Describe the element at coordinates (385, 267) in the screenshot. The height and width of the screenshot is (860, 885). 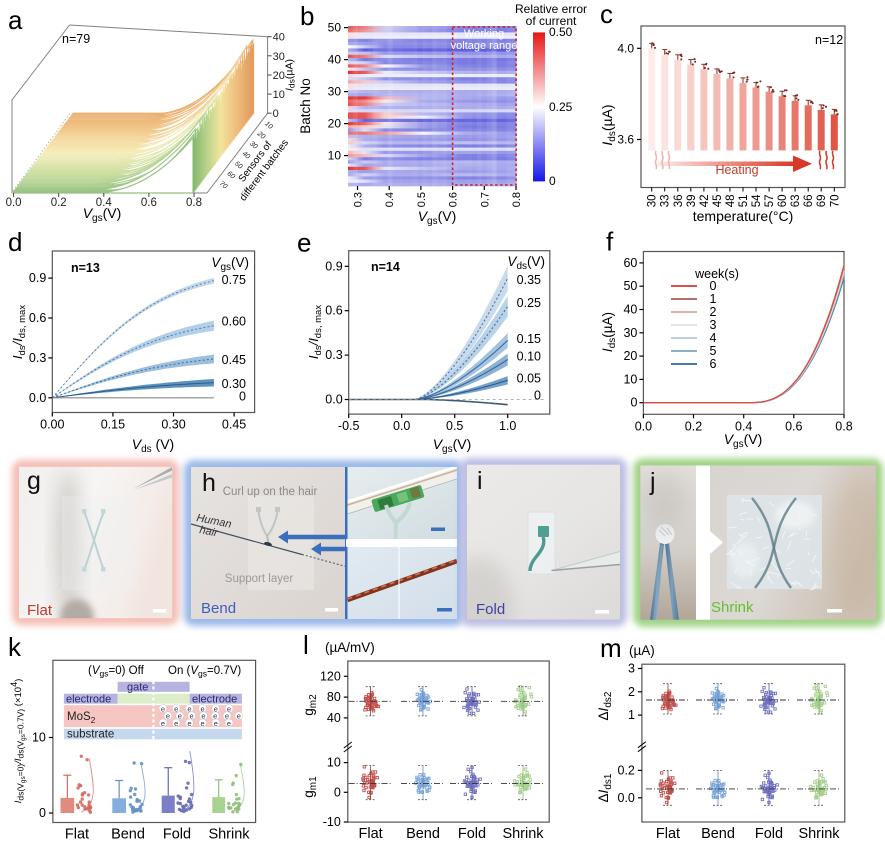
I see `svg-text: n=14` at that location.